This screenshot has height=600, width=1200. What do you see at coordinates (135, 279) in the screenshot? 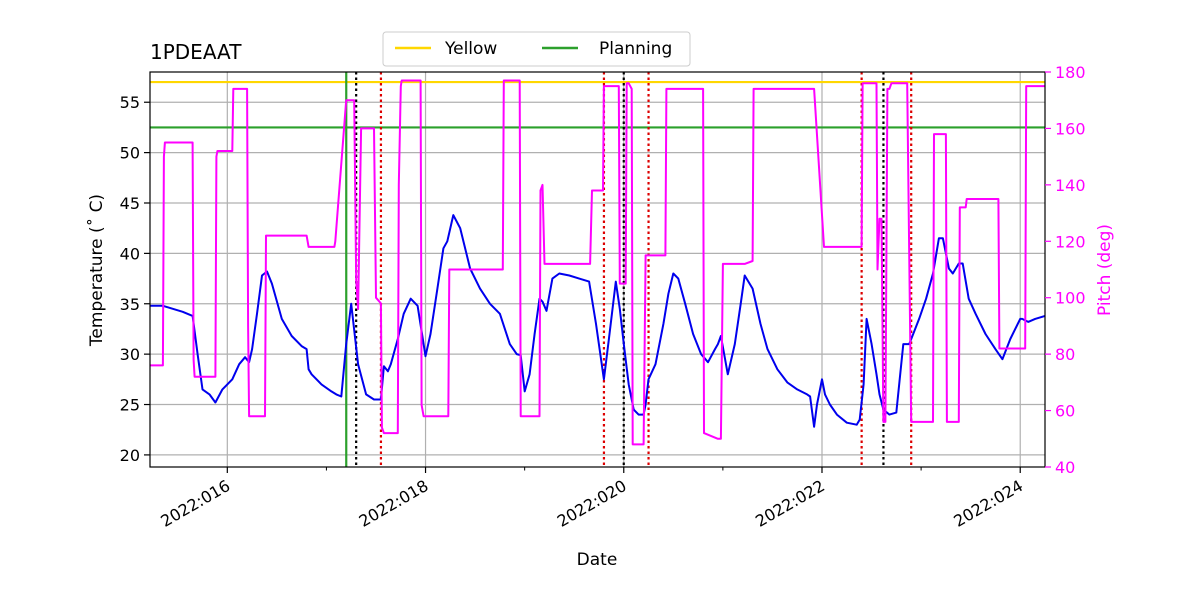
I see `y-axis-left: 20 25 30 35 40 45 50 55` at bounding box center [135, 279].